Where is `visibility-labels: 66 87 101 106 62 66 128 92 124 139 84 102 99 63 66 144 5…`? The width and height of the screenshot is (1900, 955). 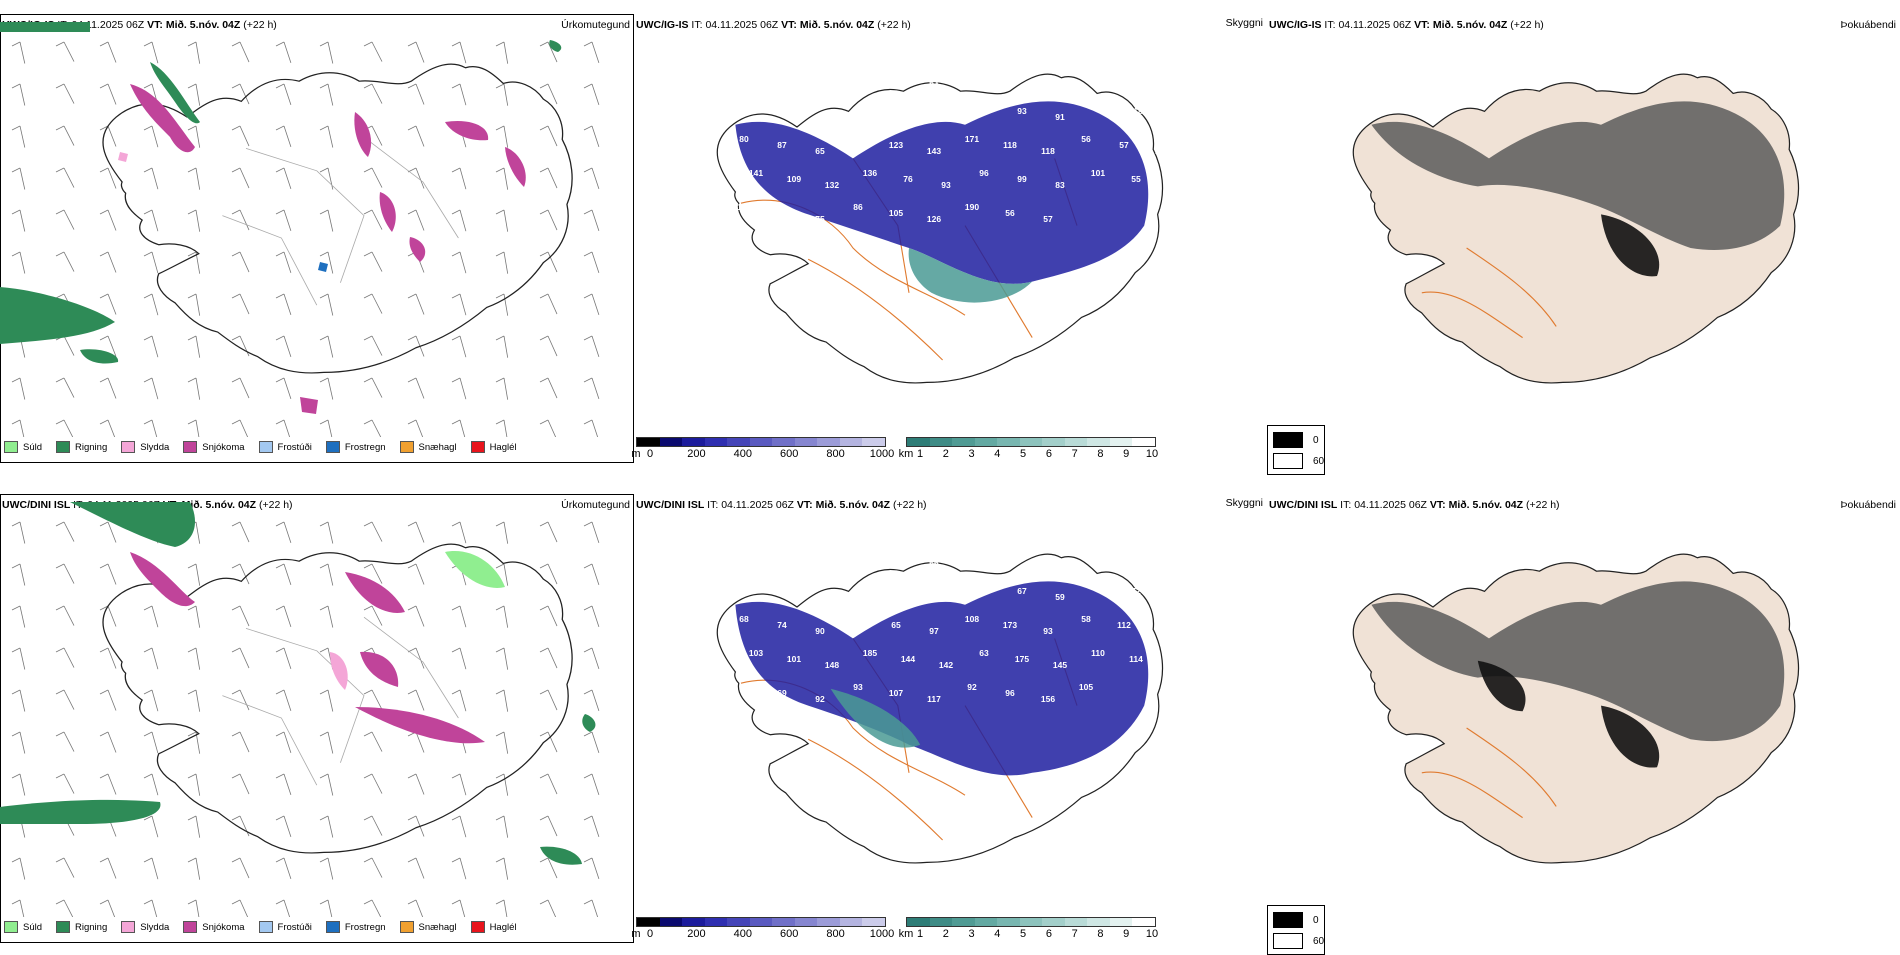
visibility-labels: 66 87 101 106 62 66 128 92 124 139 84 102 99 63 66 144 5… is located at coordinates (959, 625).